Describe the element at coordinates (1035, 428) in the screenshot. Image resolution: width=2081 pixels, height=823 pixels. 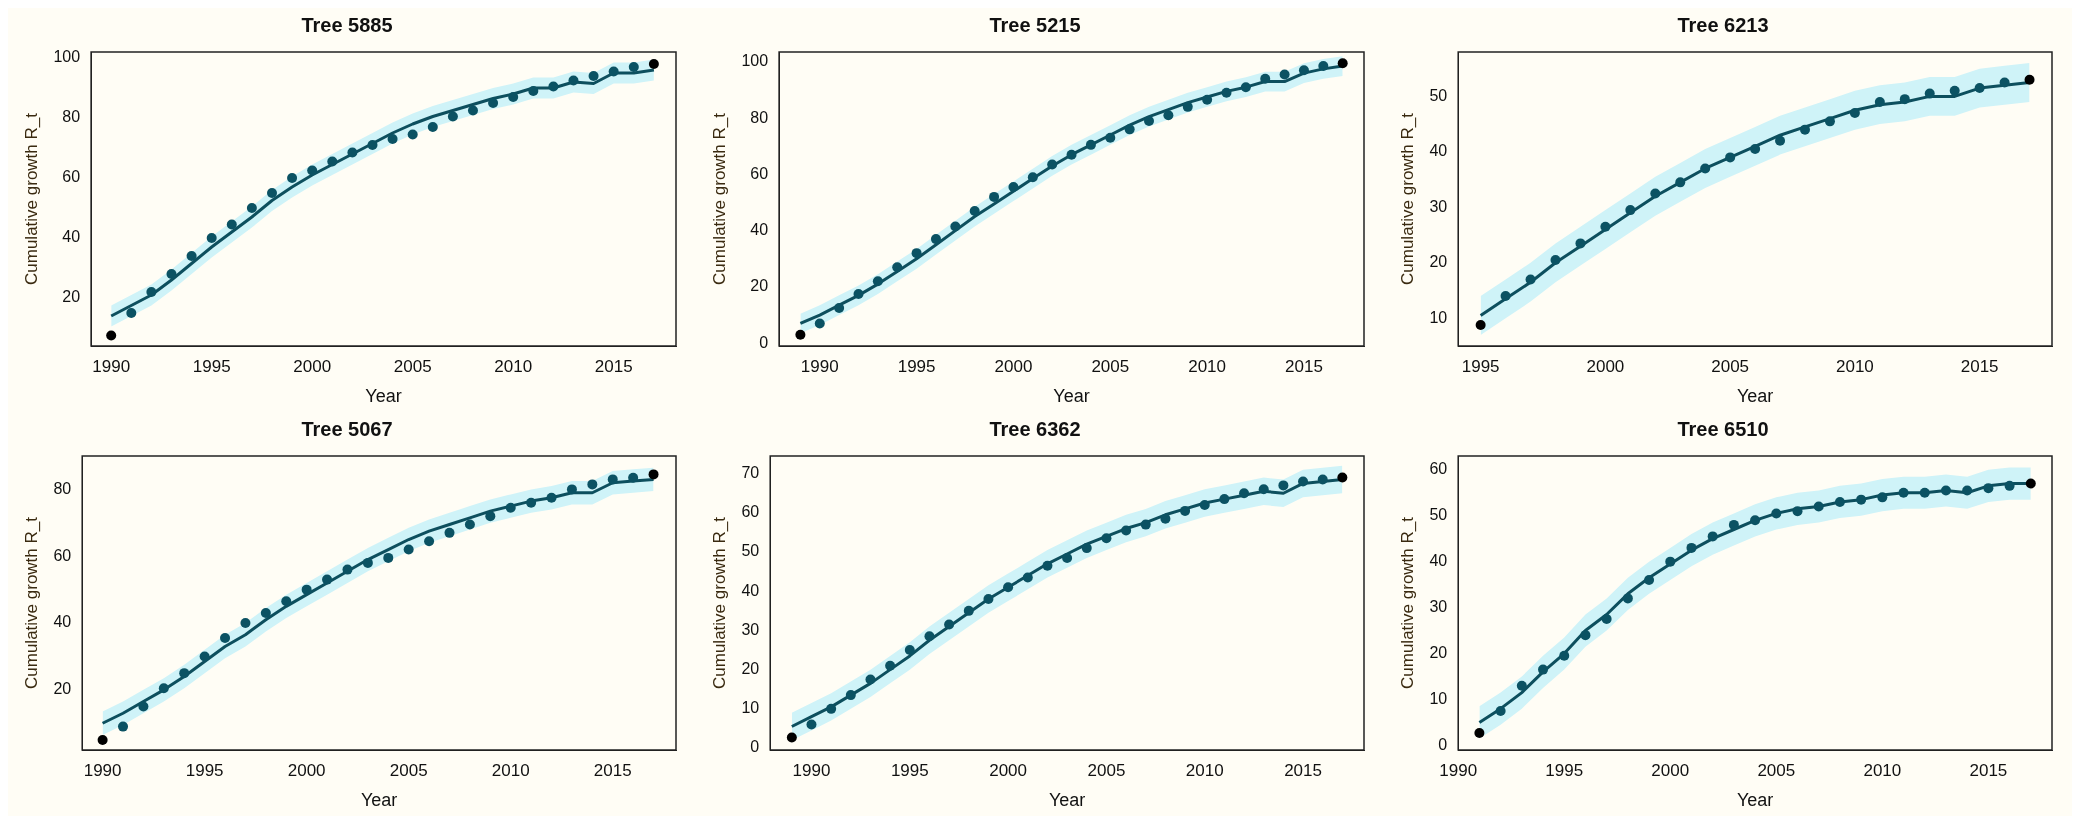
I see `chart-title: Tree 6362` at that location.